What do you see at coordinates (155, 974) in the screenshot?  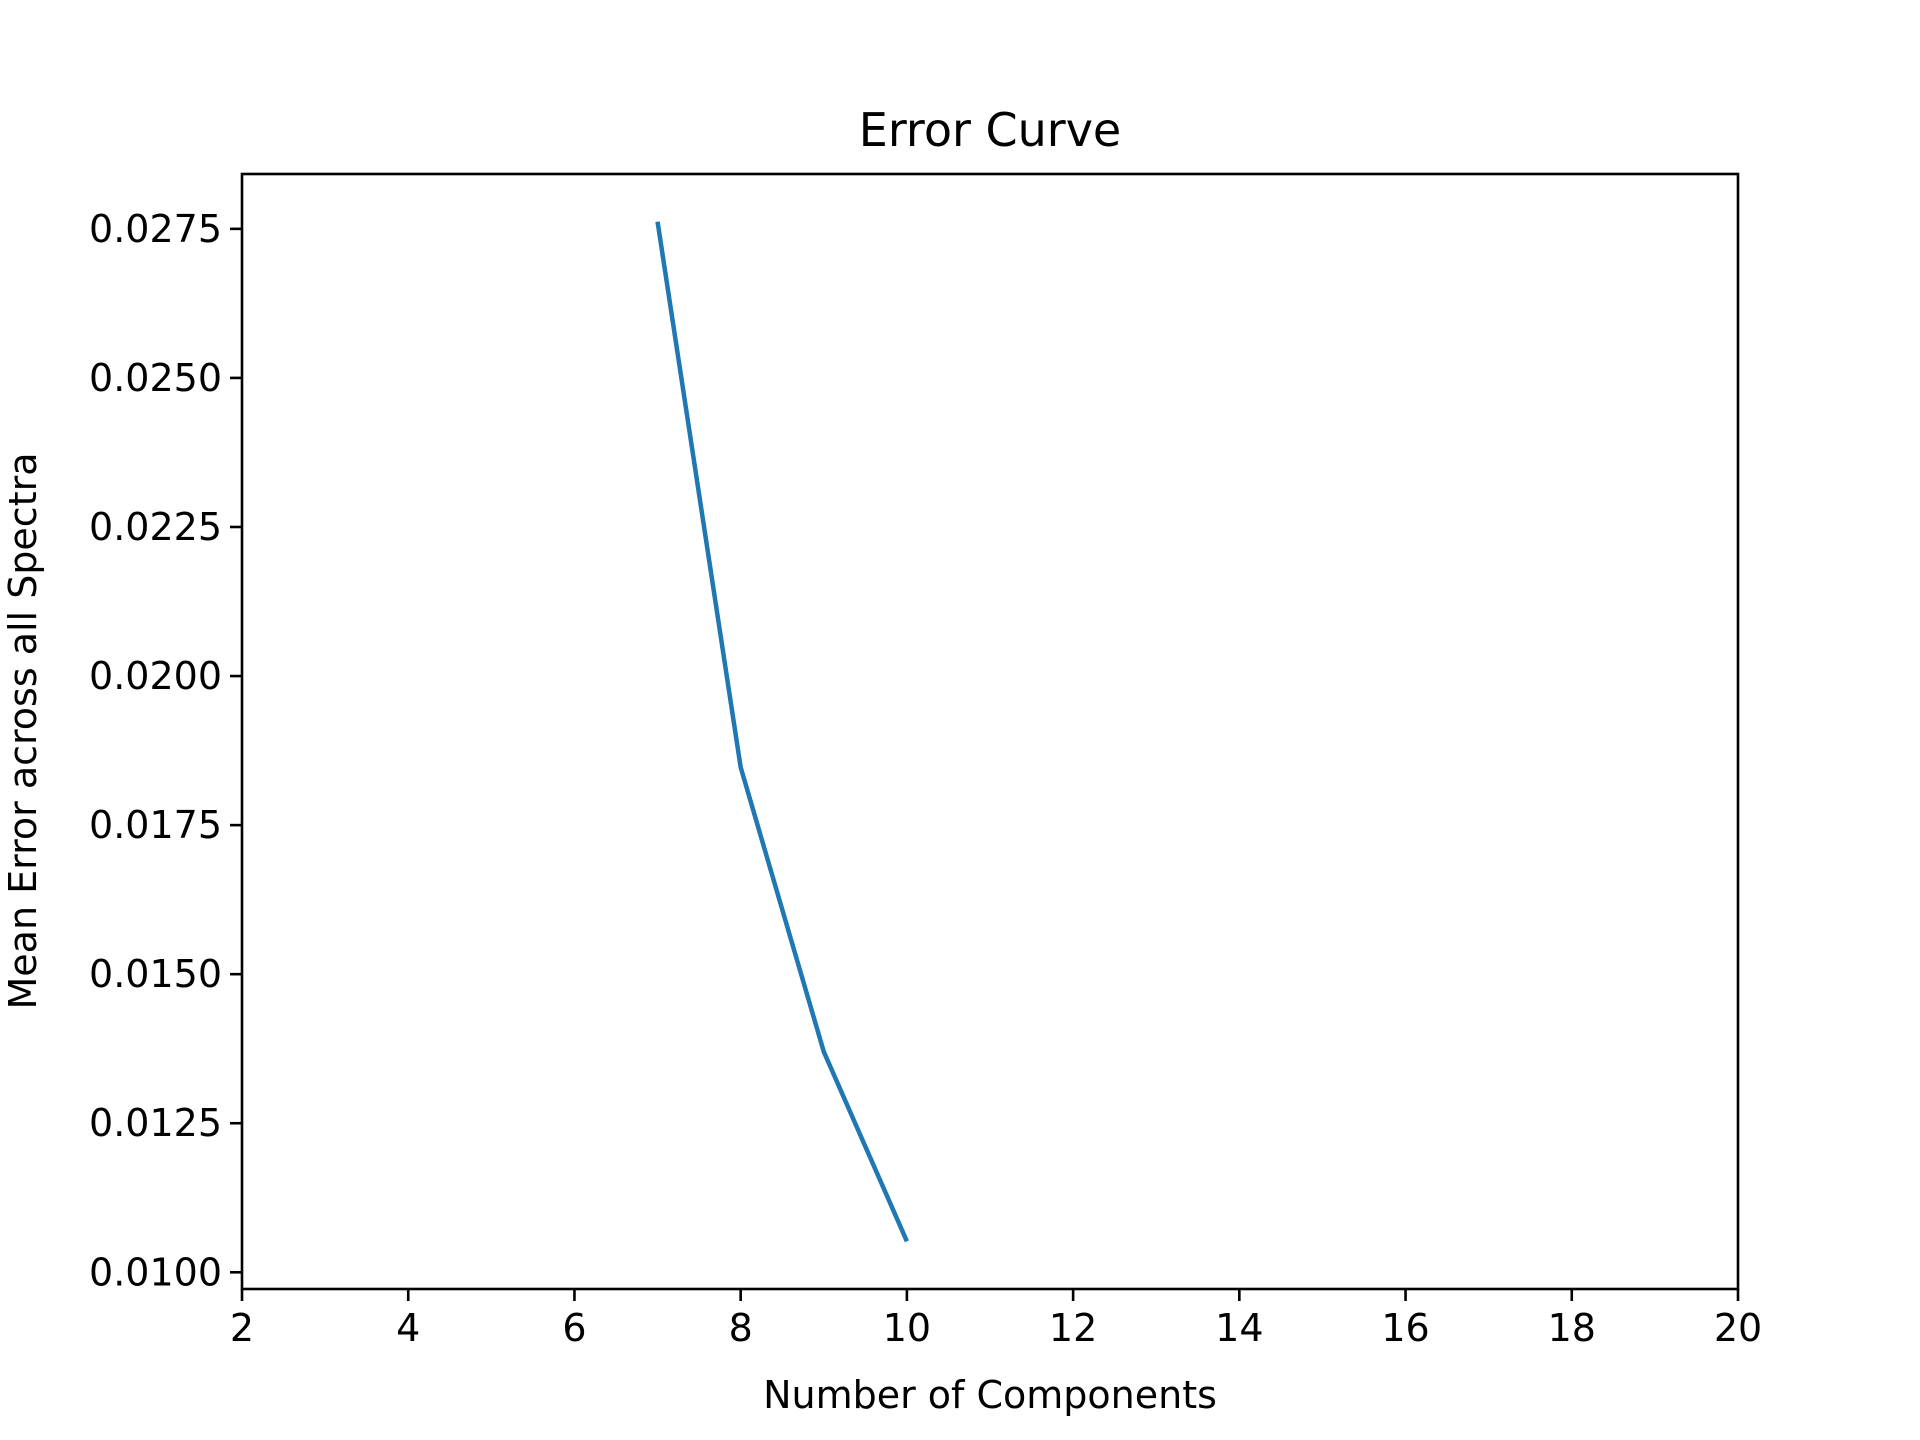 I see `y-tick-label: 0.0150` at bounding box center [155, 974].